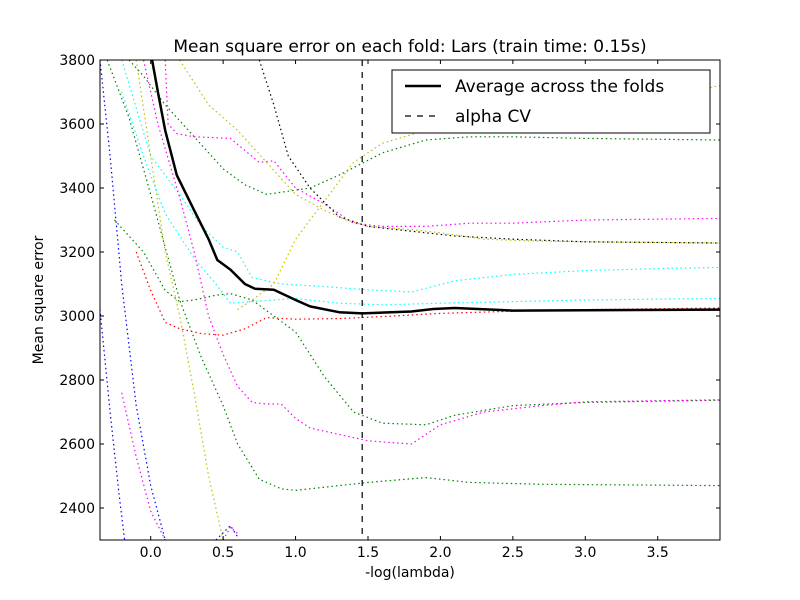 Image resolution: width=800 pixels, height=600 pixels. I want to click on legend: Average across the folds alpha CV, so click(551, 101).